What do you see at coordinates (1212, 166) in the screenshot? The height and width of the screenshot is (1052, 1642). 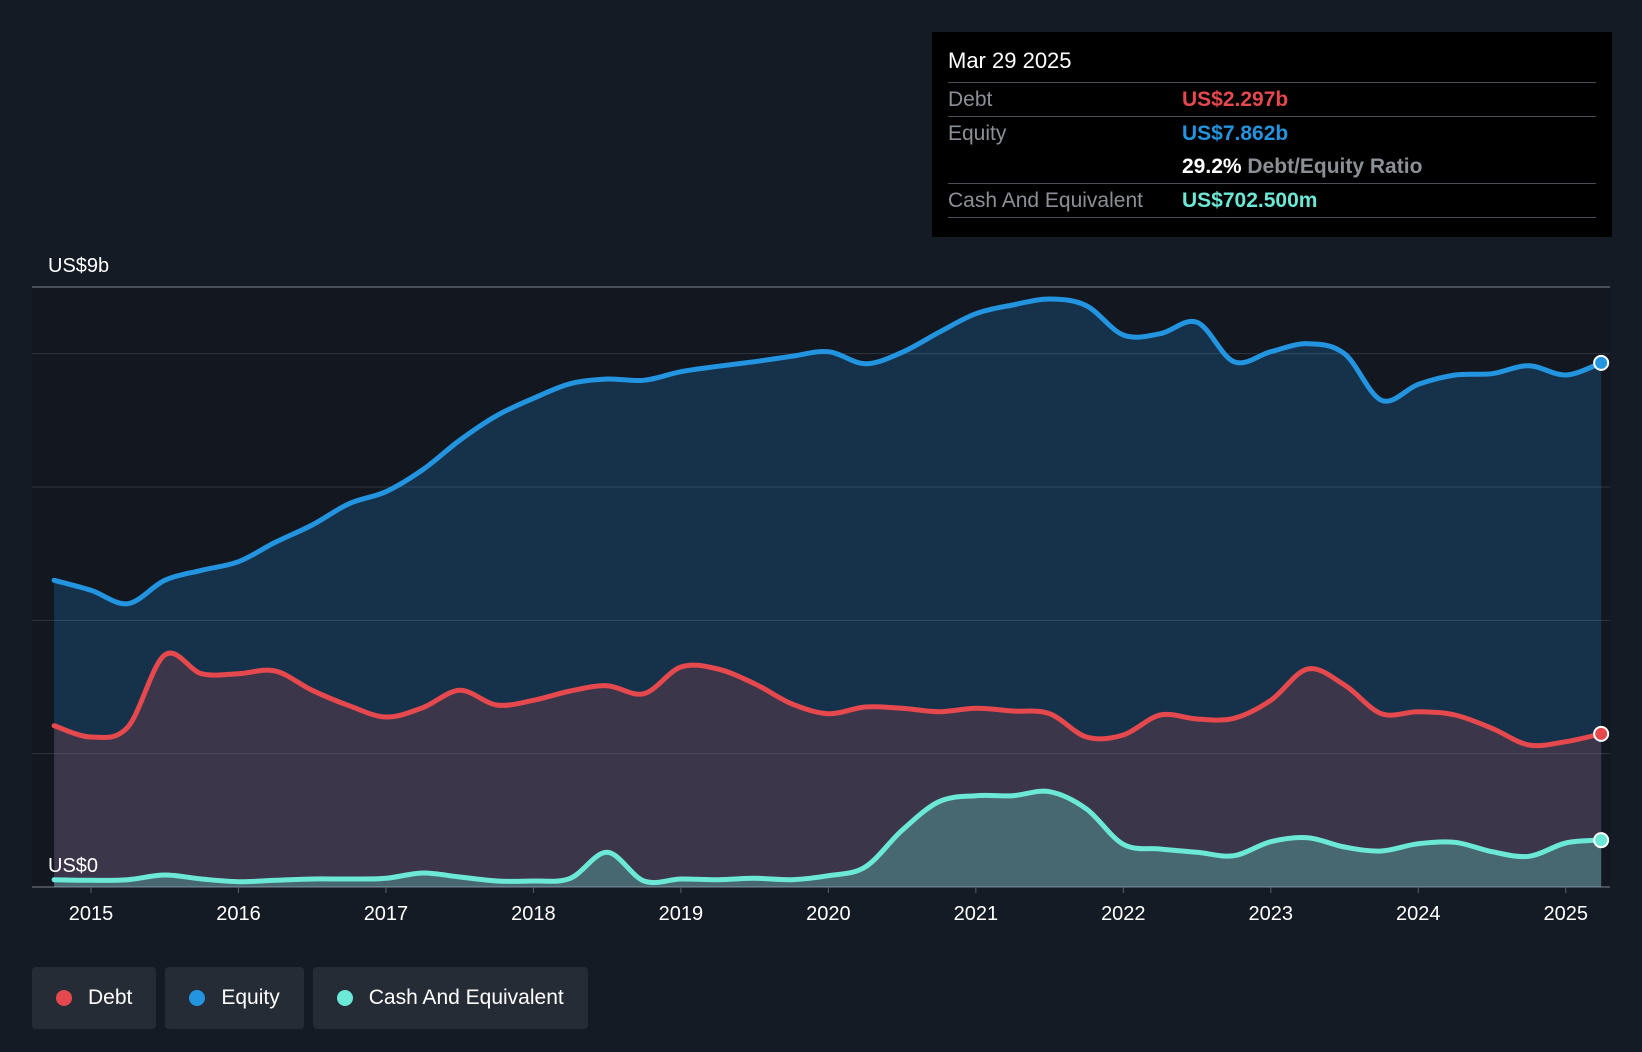 I see `tooltip-ratio-value: 29.2%` at bounding box center [1212, 166].